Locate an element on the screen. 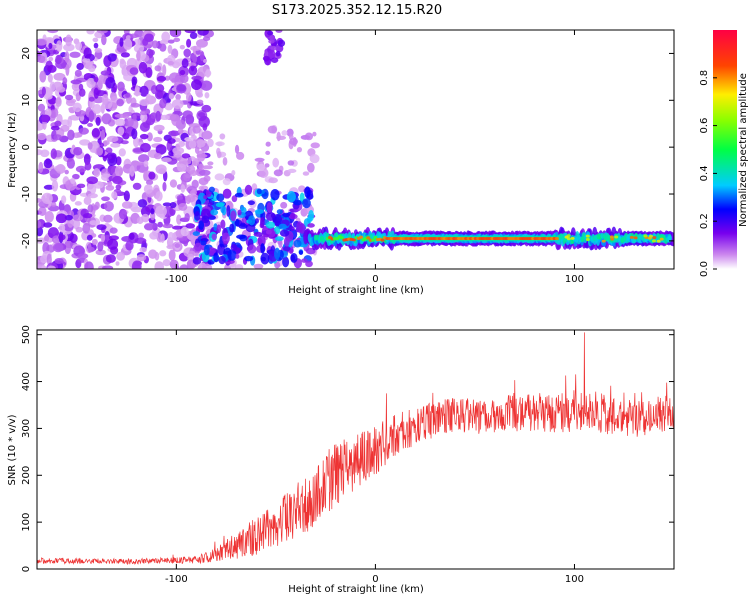  snr-y-label: SNR (10 * v/v) is located at coordinates (12, 449).